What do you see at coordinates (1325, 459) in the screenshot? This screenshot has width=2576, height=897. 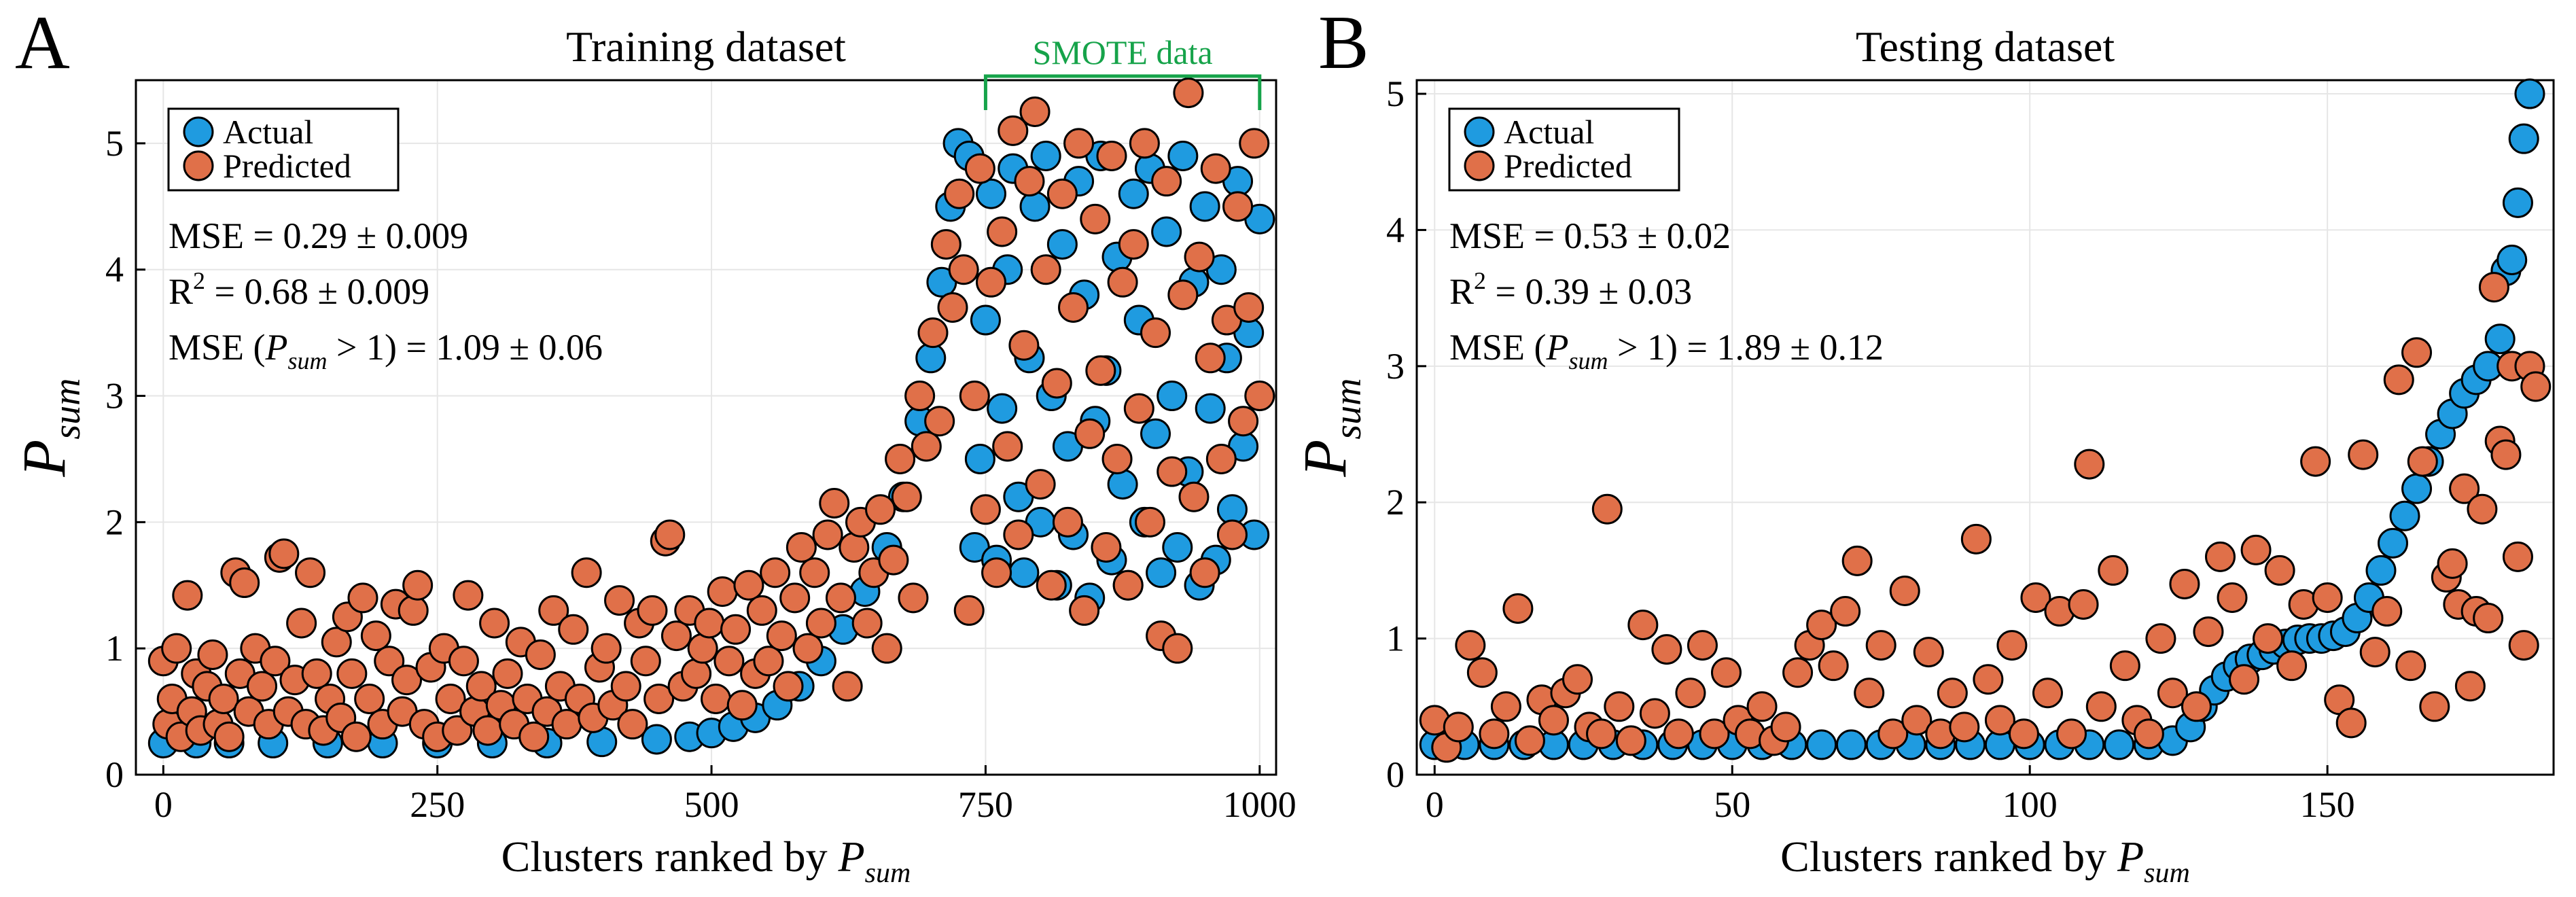 I see `y-axis-label-var: P` at bounding box center [1325, 459].